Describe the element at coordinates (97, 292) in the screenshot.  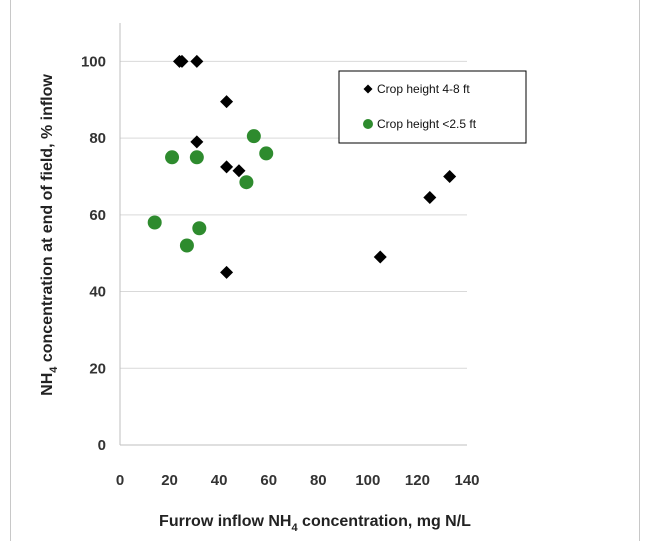
I see `y-tick-label: 40` at that location.